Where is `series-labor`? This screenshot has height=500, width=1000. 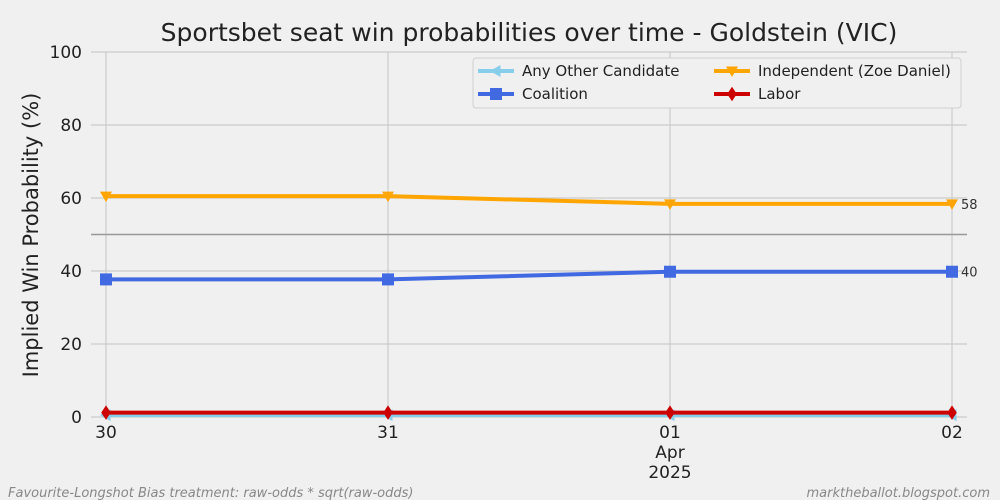 series-labor is located at coordinates (529, 412).